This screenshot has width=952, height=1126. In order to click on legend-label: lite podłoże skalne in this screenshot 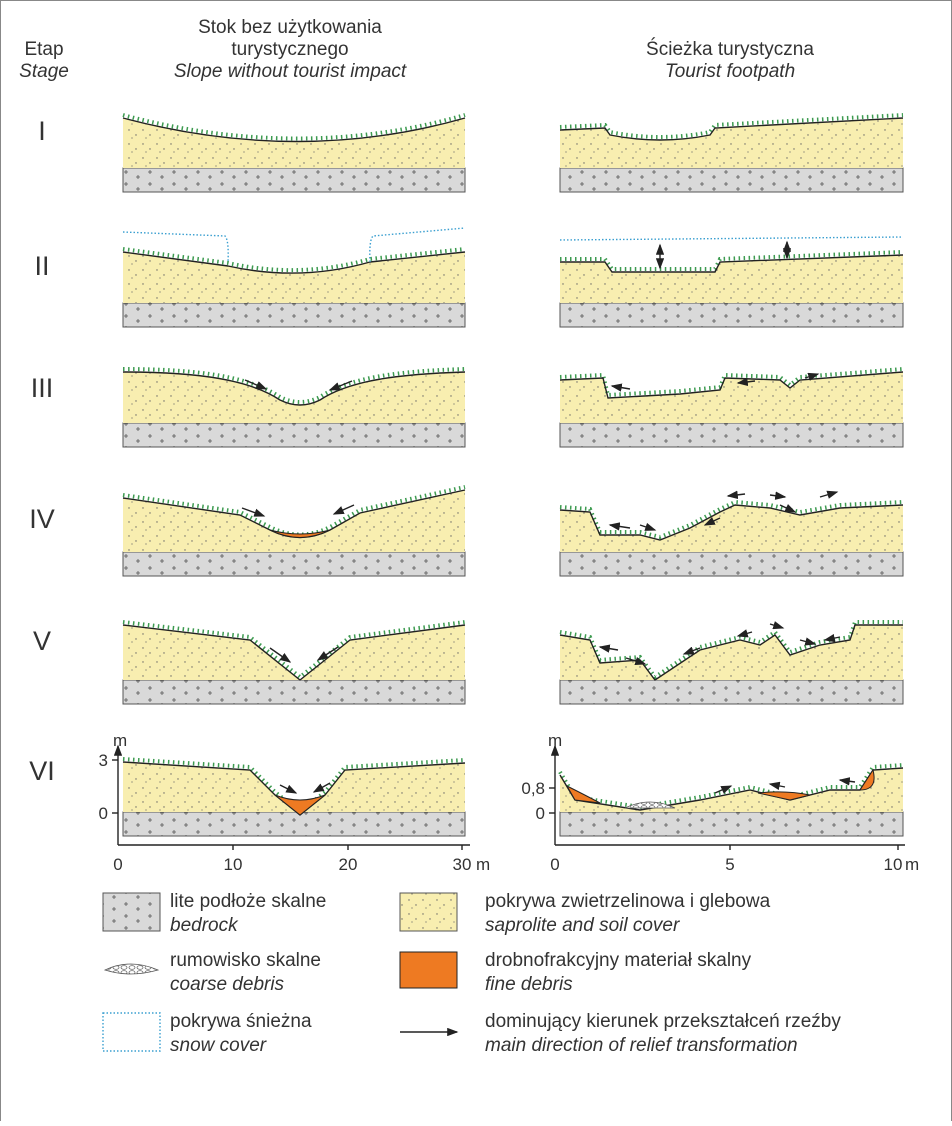, I will do `click(248, 901)`.